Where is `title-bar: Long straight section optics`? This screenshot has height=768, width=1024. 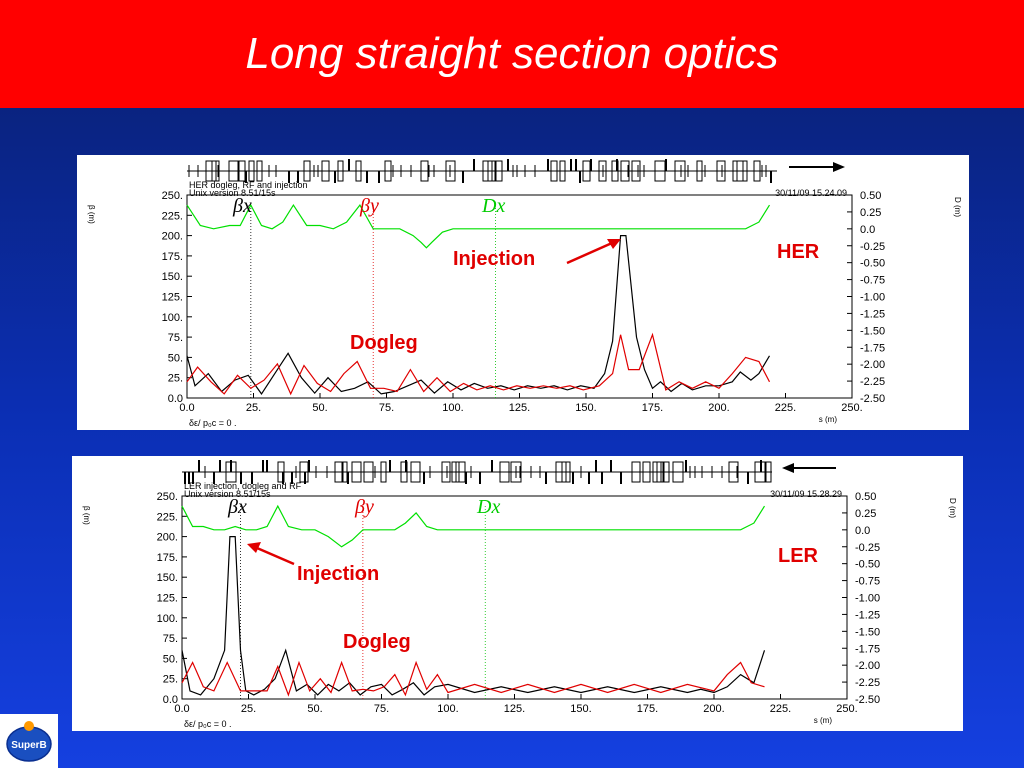 title-bar: Long straight section optics is located at coordinates (512, 54).